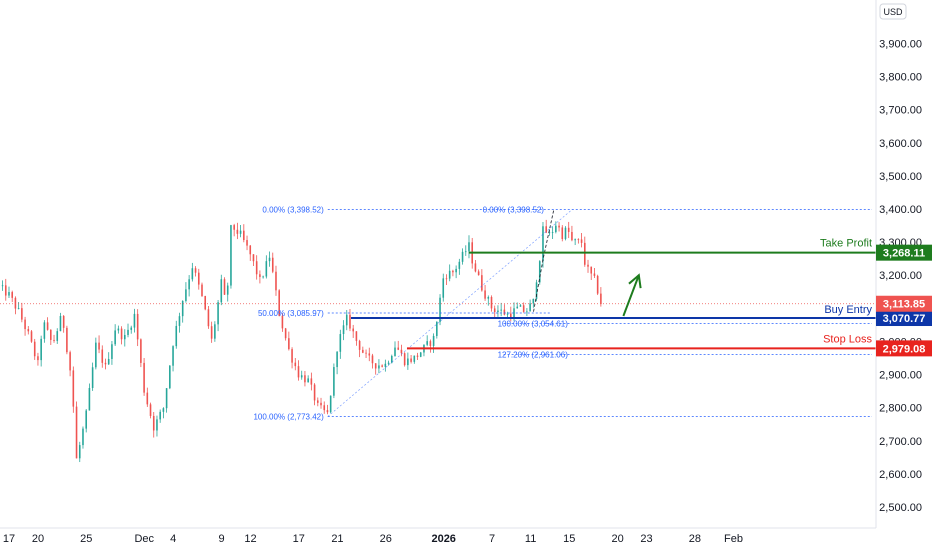 Image resolution: width=932 pixels, height=550 pixels. What do you see at coordinates (173, 539) in the screenshot?
I see `date-tick-label: 4` at bounding box center [173, 539].